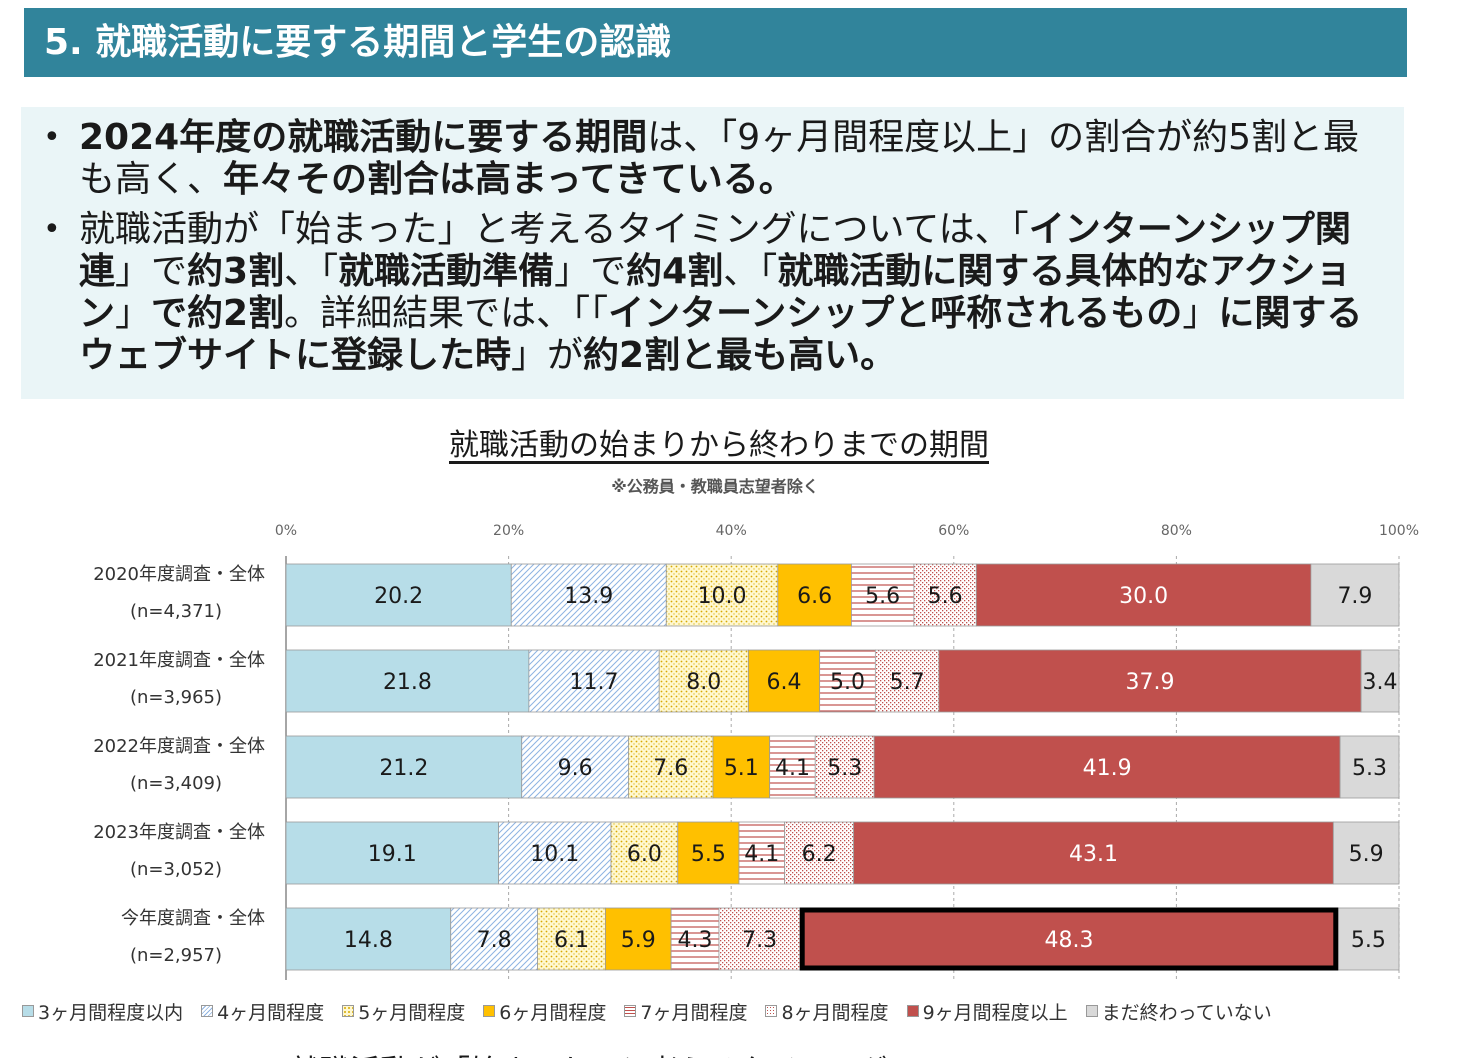 Image resolution: width=1474 pixels, height=1058 pixels. I want to click on bar-data-label: 8.0, so click(703, 682).